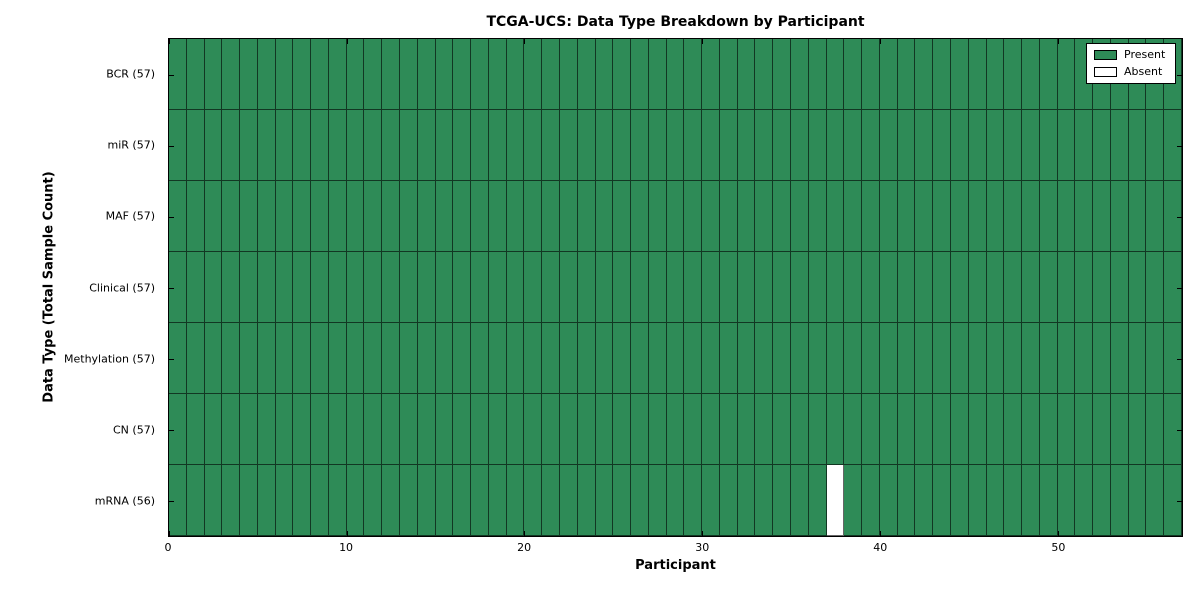 The image size is (1200, 600). What do you see at coordinates (346, 547) in the screenshot?
I see `x-tick-label: 10` at bounding box center [346, 547].